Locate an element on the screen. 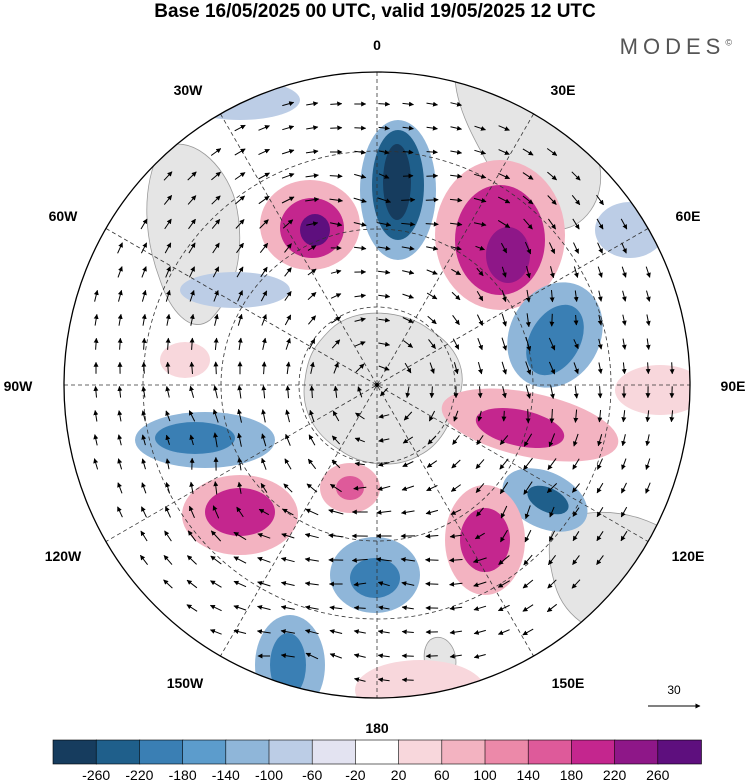  anomaly-negative-center-4-core is located at coordinates (375, 578).